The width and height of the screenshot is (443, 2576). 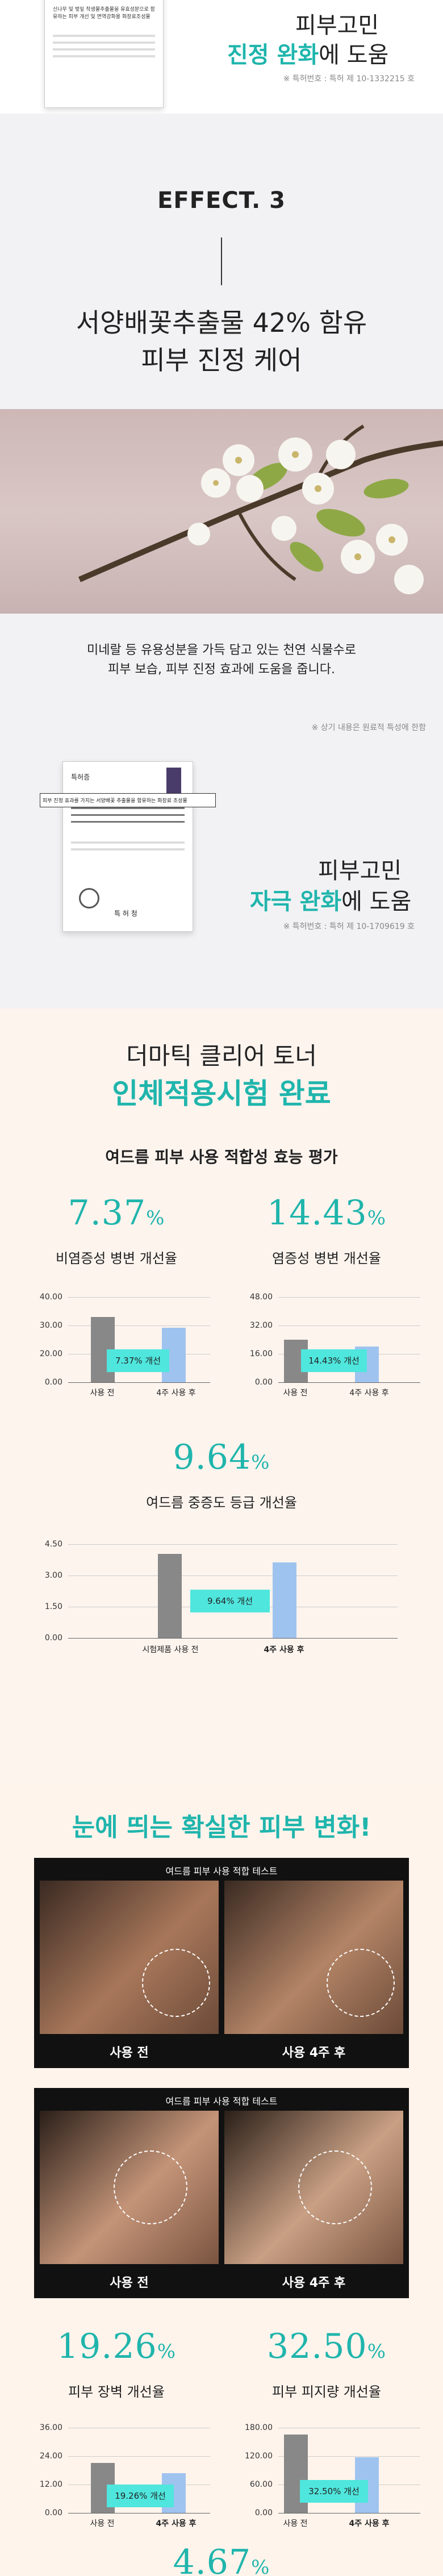 I want to click on chart1-tick-2: 20.00, so click(x=50, y=1353).